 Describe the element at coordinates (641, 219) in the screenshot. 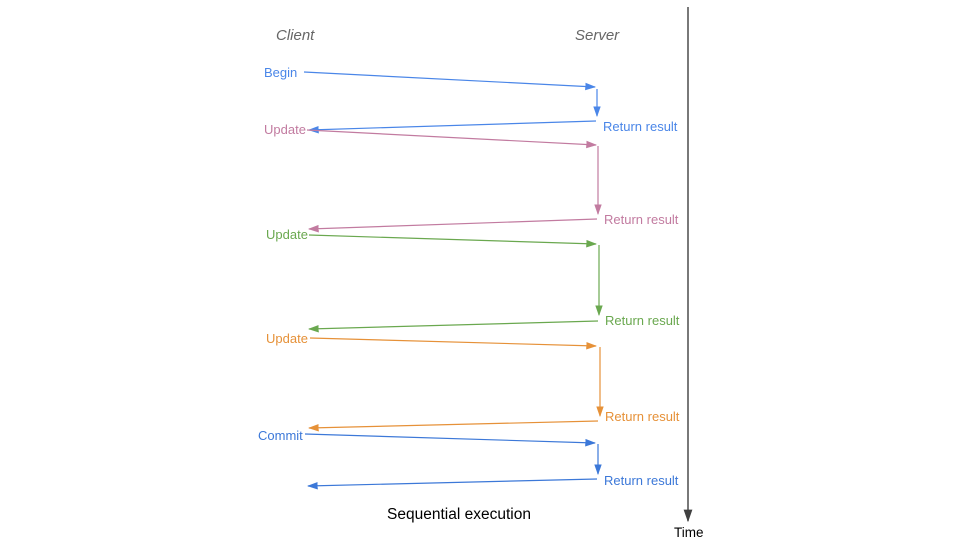

I see `return-result-label-2: Return result` at that location.